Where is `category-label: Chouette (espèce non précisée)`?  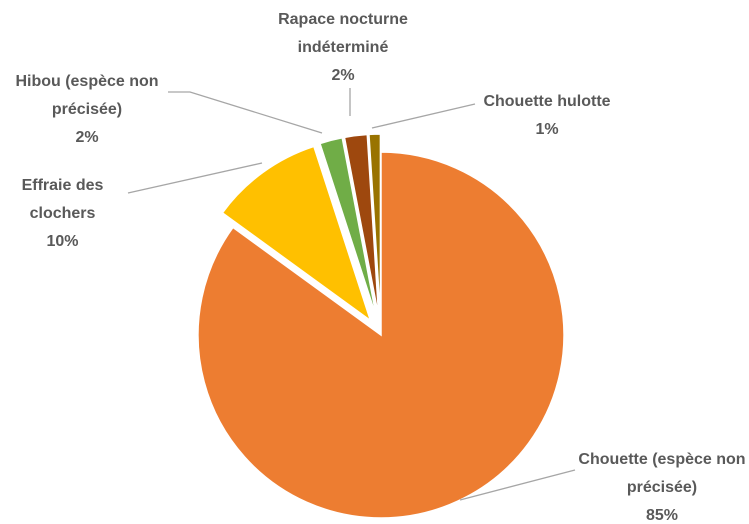 category-label: Chouette (espèce non précisée) is located at coordinates (662, 473).